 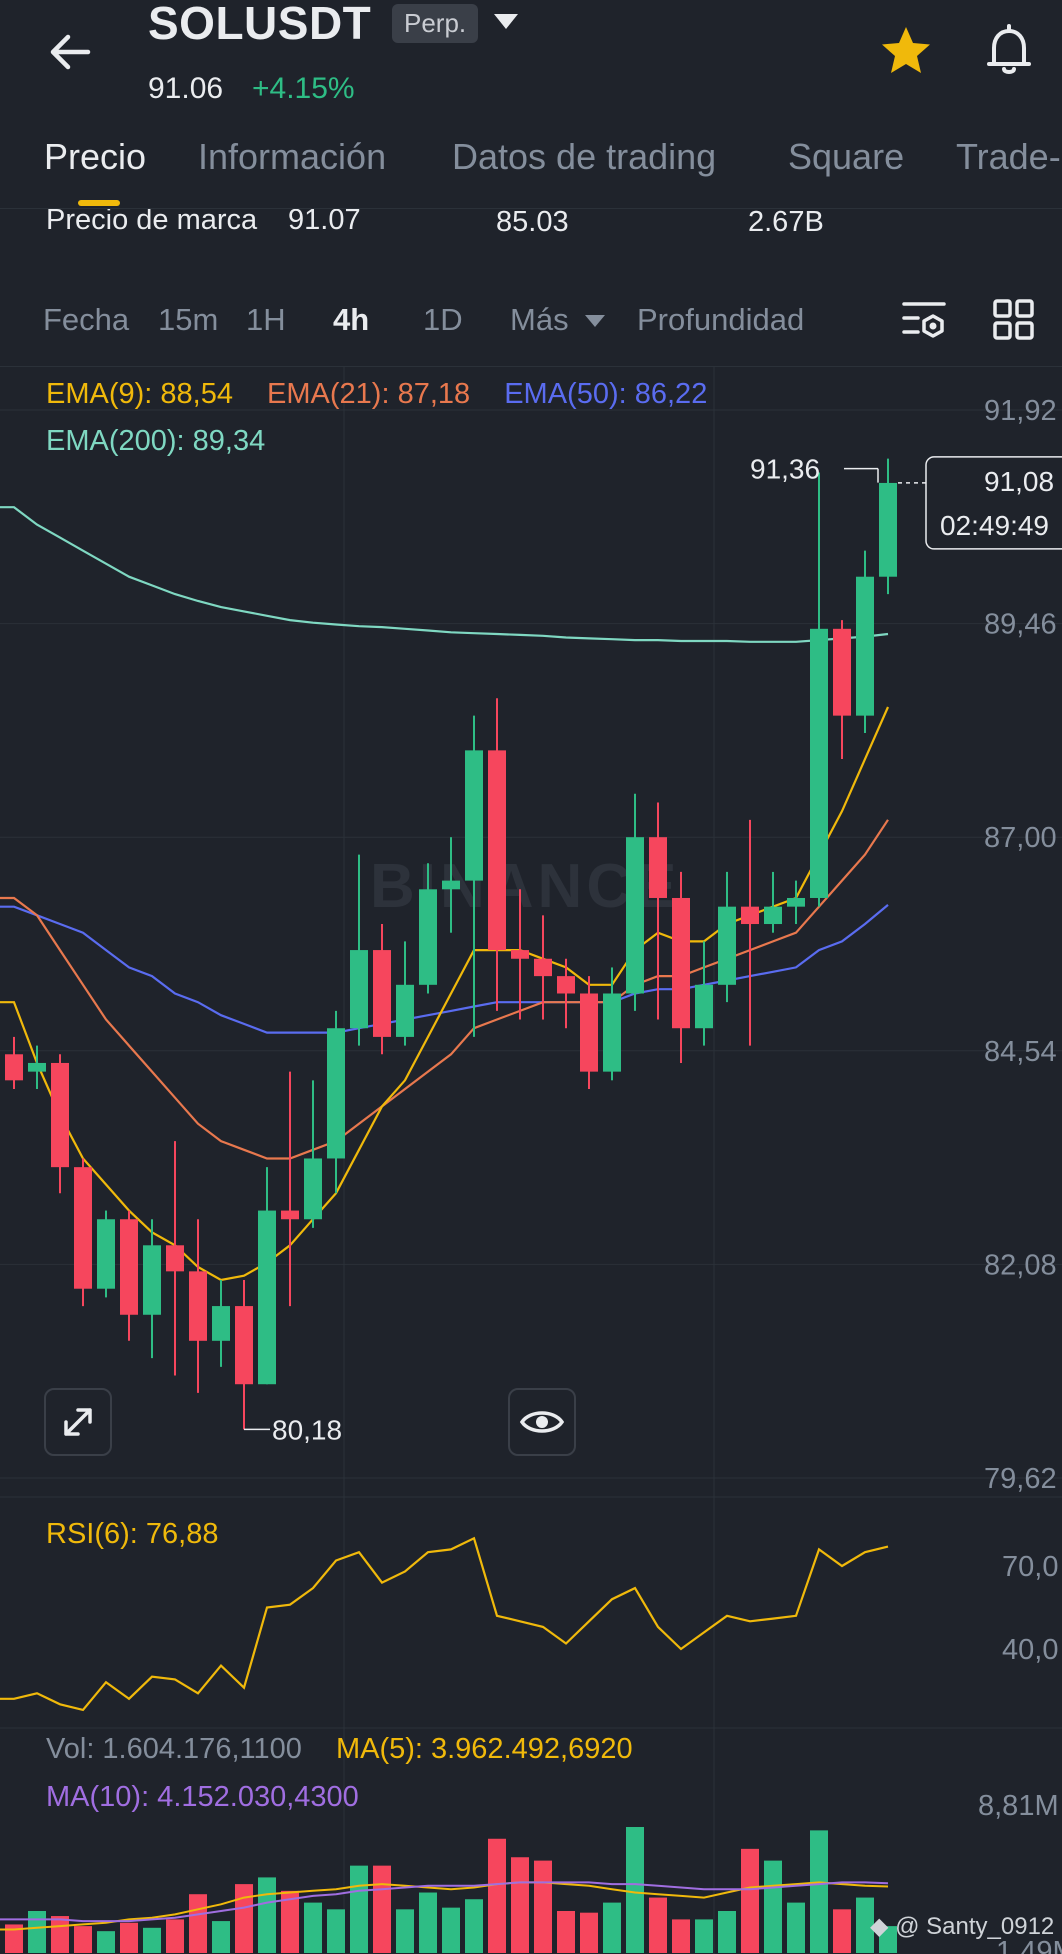 What do you see at coordinates (925, 321) in the screenshot?
I see `chart-settings-icon` at bounding box center [925, 321].